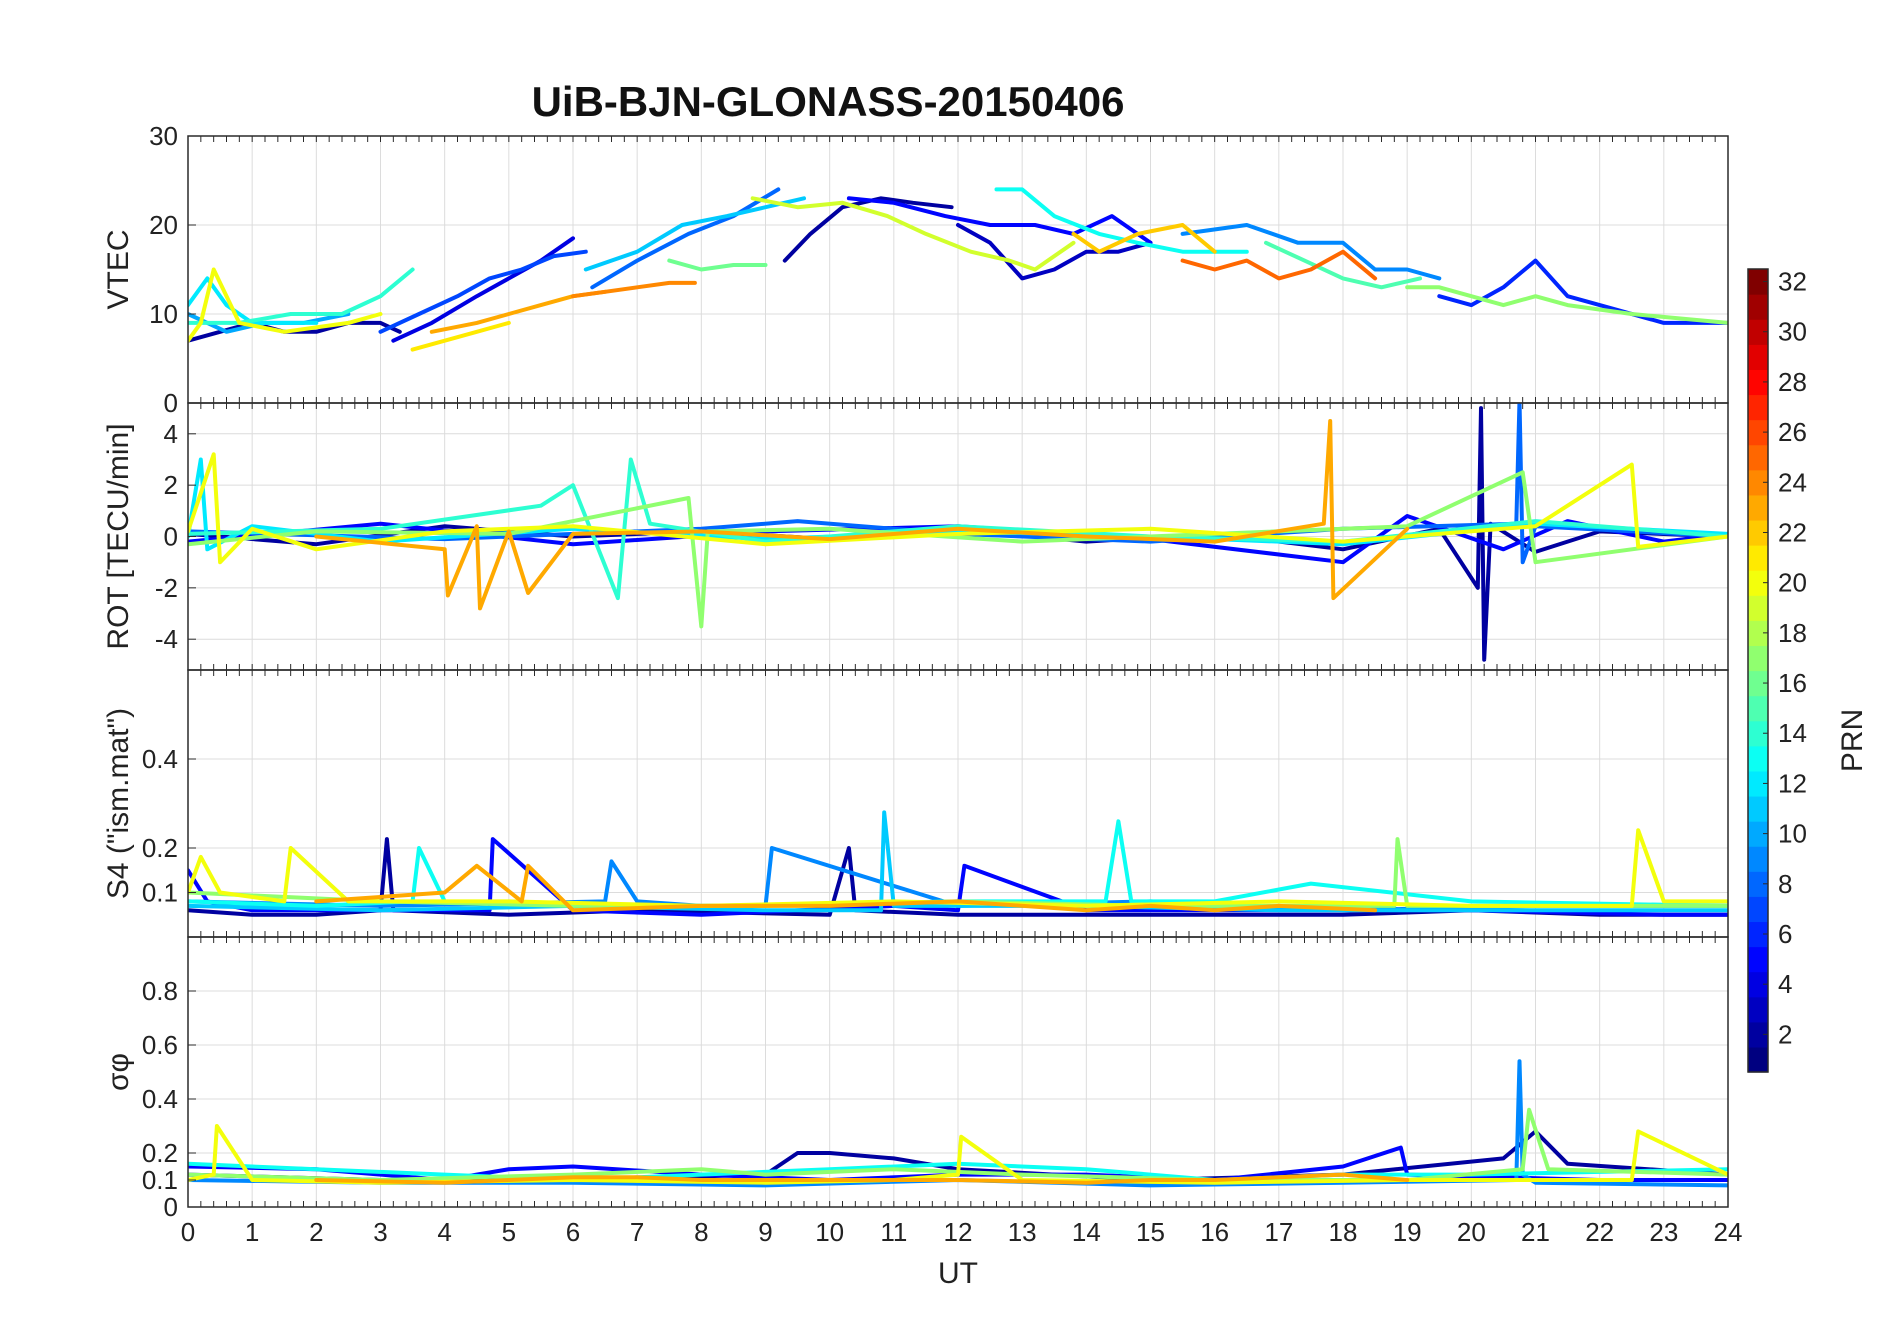 The image size is (1902, 1330). What do you see at coordinates (1792, 683) in the screenshot?
I see `colorbar-tick-label: 16` at bounding box center [1792, 683].